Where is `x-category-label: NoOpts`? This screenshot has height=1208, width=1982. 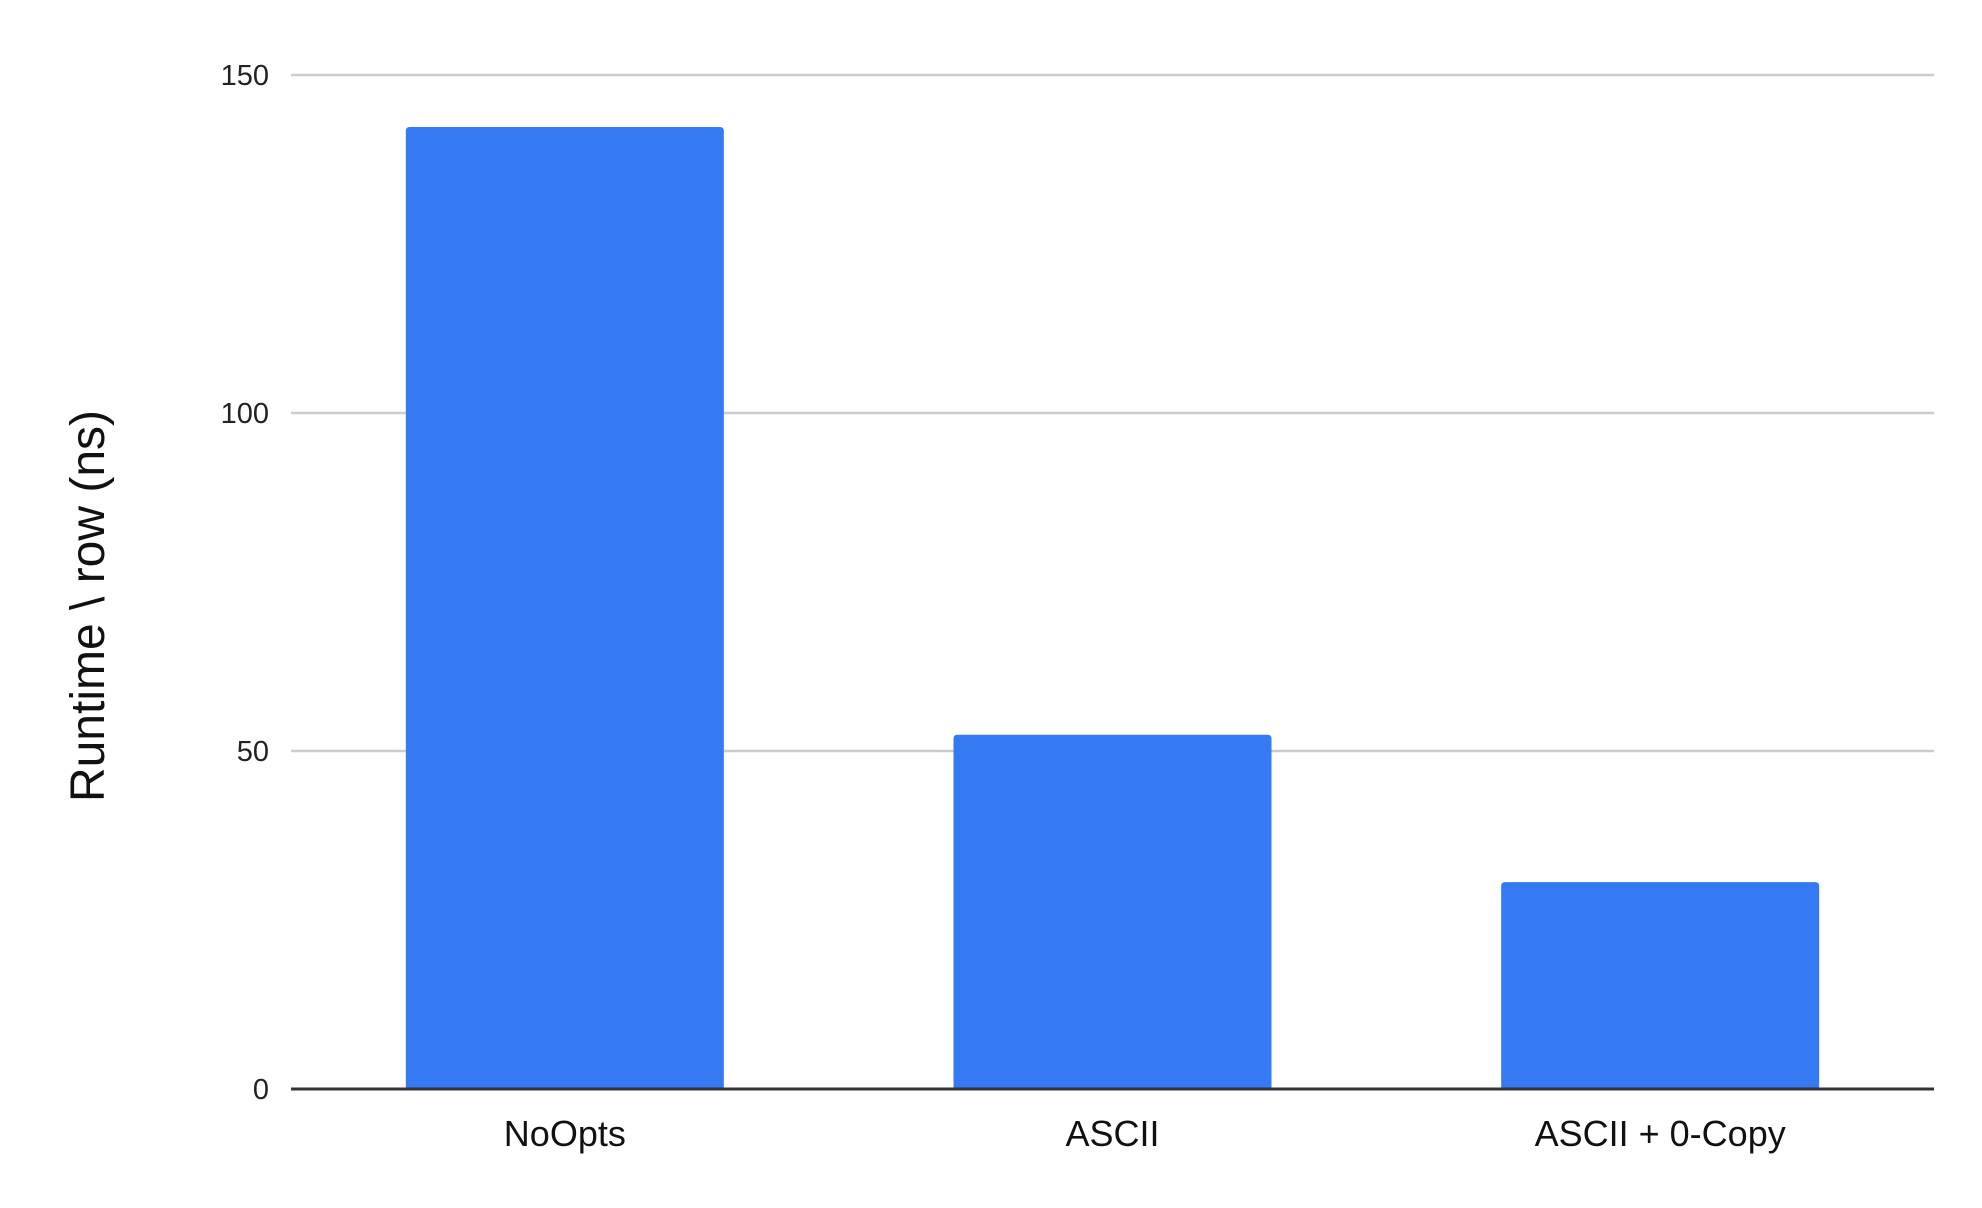 x-category-label: NoOpts is located at coordinates (565, 1133).